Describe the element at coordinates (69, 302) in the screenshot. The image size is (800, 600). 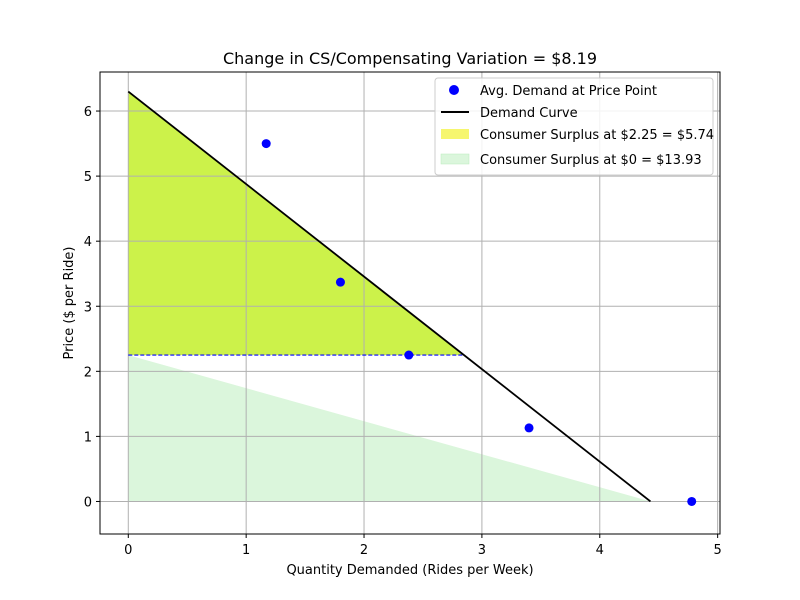
I see `y-axis-label: Price ($ per Ride)` at that location.